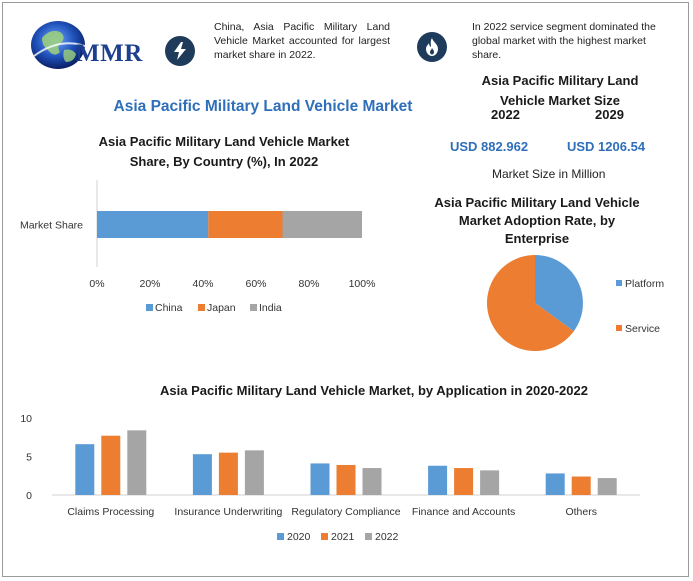  Describe the element at coordinates (221, 308) in the screenshot. I see `legend-label-japan: Japan` at that location.